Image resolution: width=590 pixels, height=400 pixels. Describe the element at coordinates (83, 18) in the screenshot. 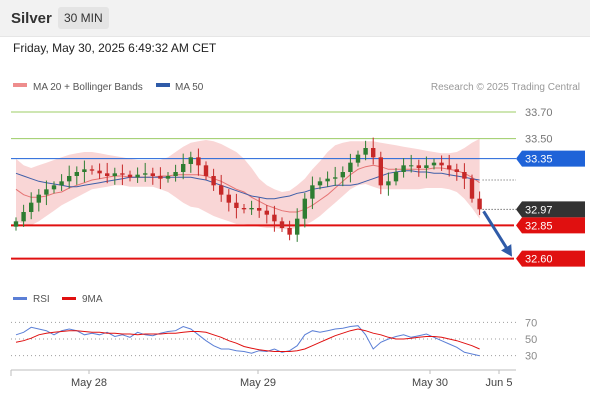

I see `timeframe-badge: 30 MIN` at that location.